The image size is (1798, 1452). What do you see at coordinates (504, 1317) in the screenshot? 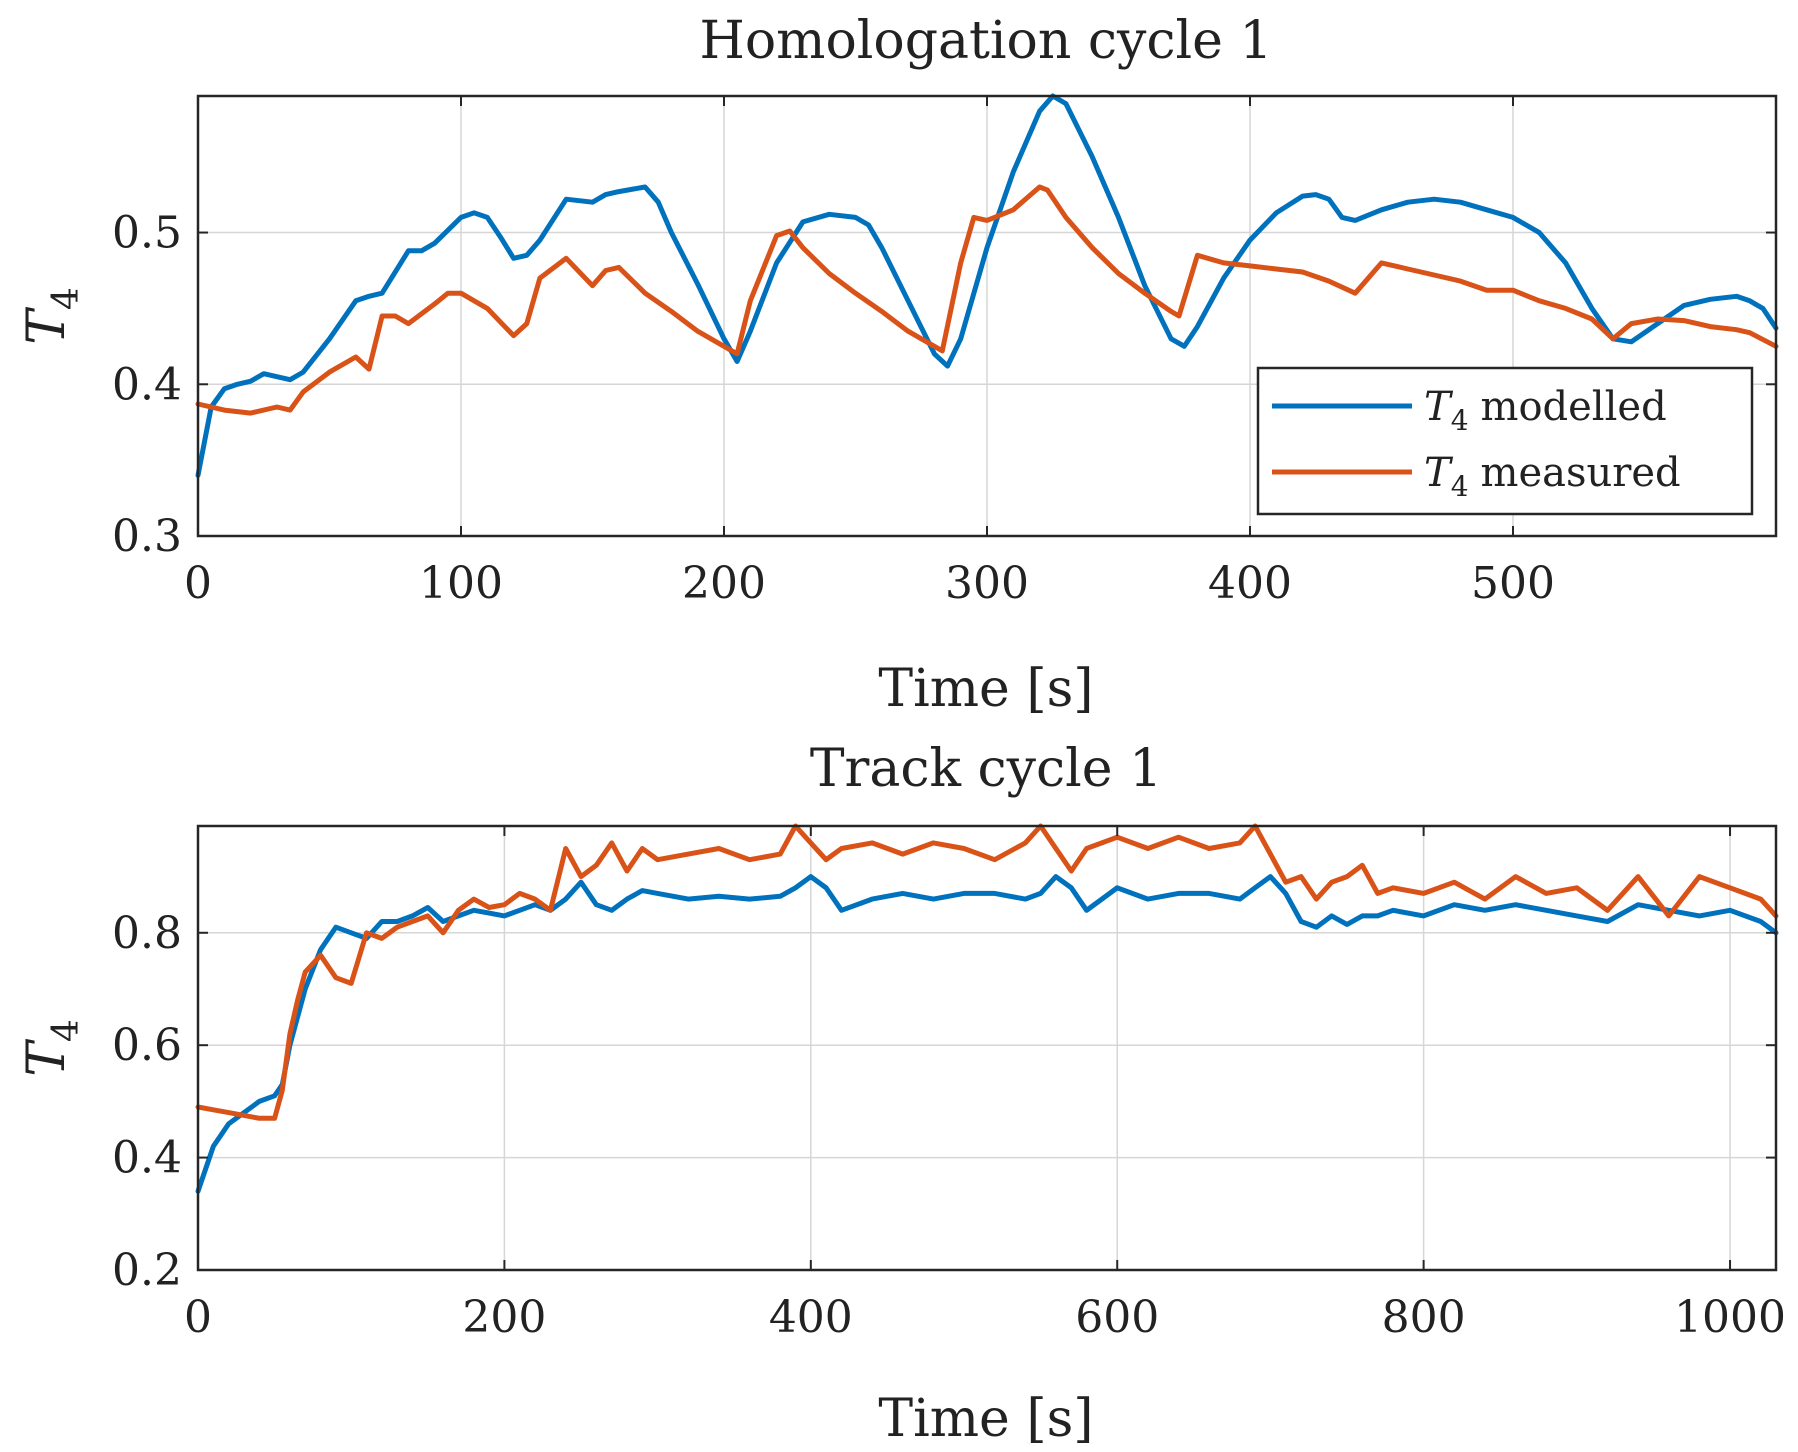
I see `track-xtick-label: 200` at bounding box center [504, 1317].